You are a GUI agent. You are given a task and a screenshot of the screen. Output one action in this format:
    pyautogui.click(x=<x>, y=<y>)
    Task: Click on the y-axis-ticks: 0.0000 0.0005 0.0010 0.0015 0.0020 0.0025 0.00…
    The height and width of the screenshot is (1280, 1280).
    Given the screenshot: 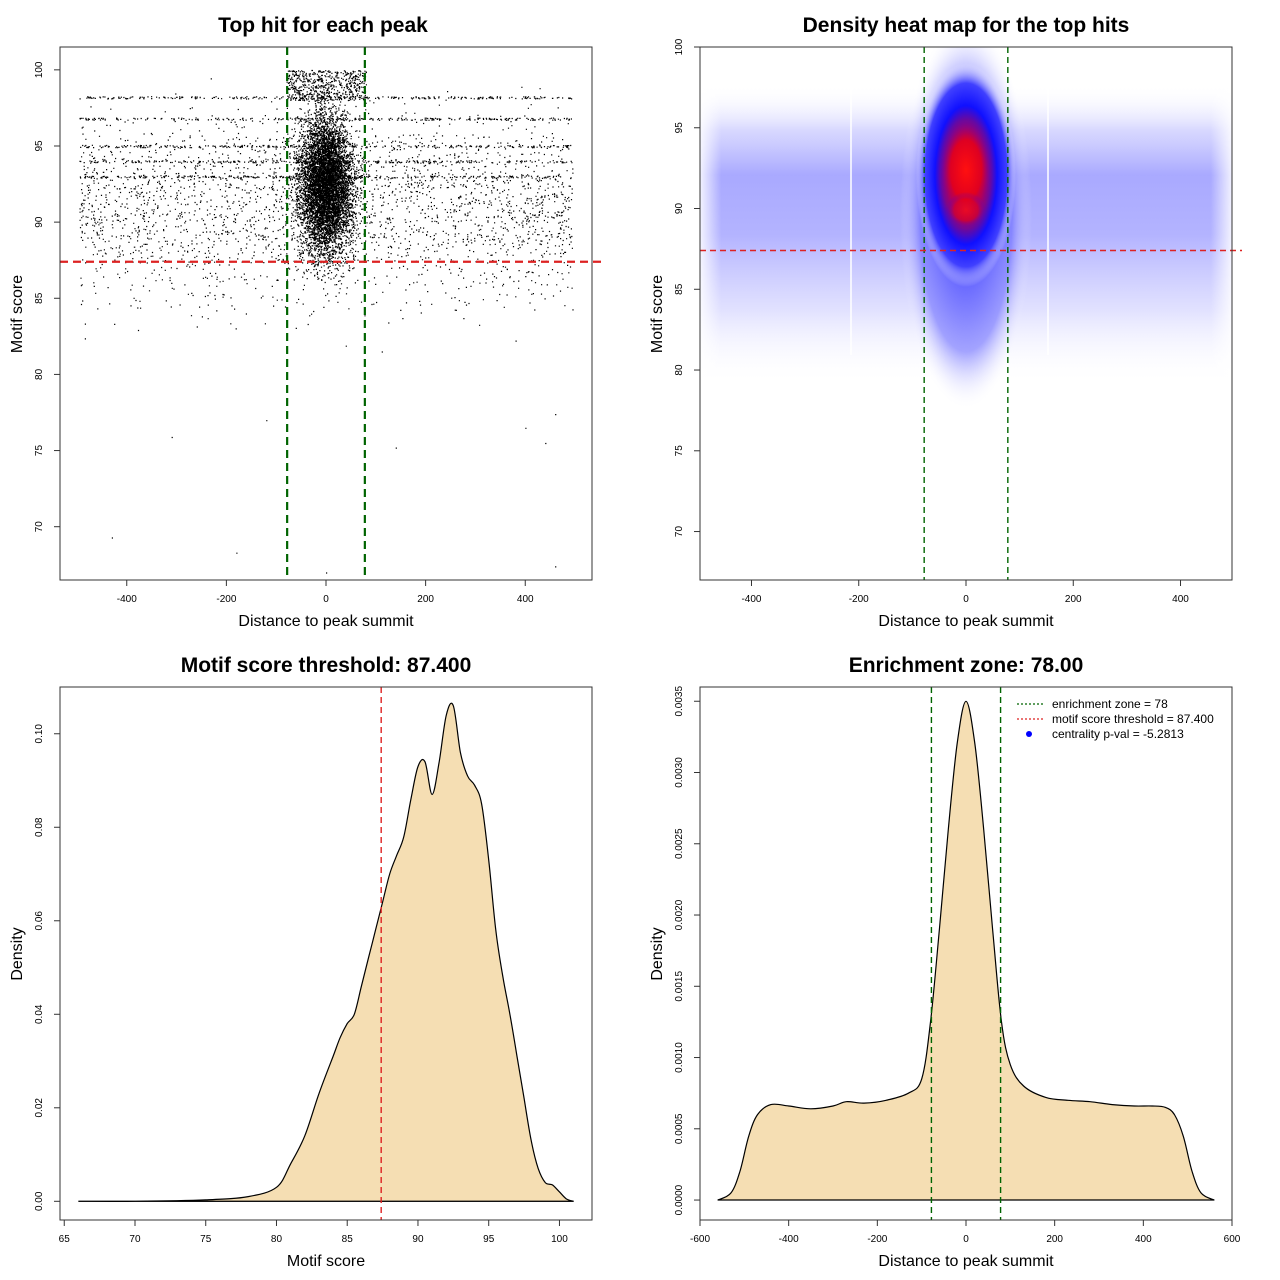 What is the action you would take?
    pyautogui.click(x=687, y=950)
    